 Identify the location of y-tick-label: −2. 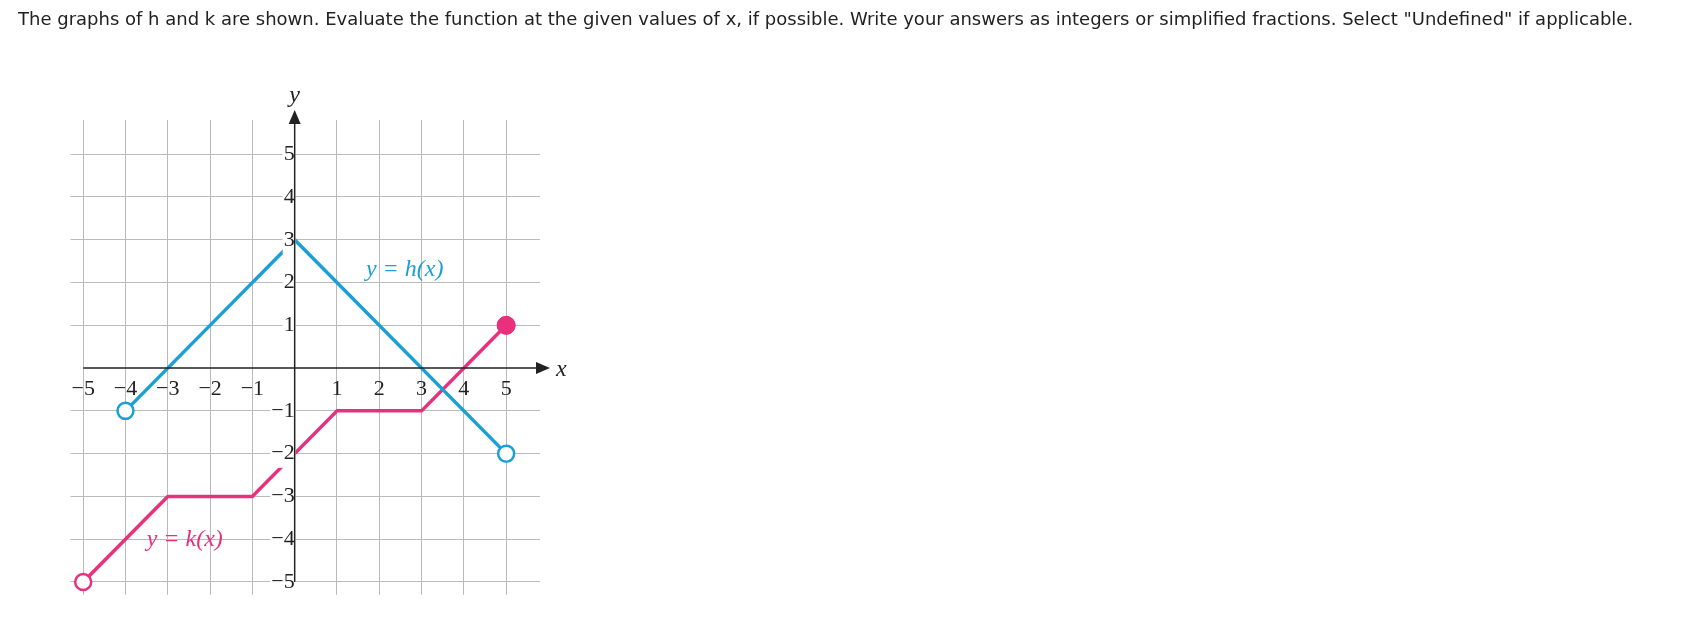
(283, 452).